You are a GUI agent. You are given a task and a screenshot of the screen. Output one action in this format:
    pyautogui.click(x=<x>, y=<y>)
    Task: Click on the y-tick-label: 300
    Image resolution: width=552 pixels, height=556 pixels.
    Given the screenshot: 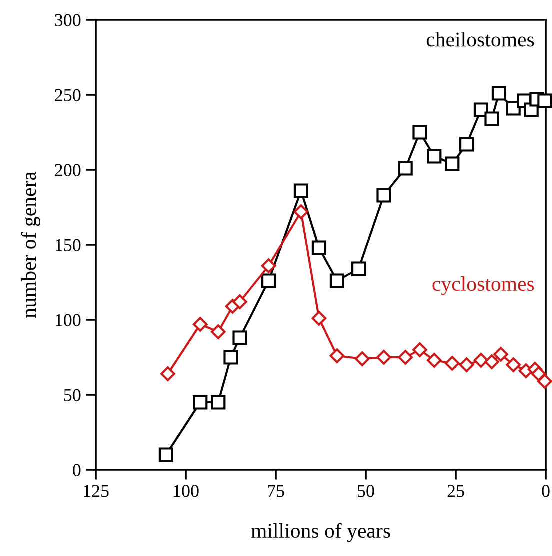 What is the action you would take?
    pyautogui.click(x=68, y=20)
    